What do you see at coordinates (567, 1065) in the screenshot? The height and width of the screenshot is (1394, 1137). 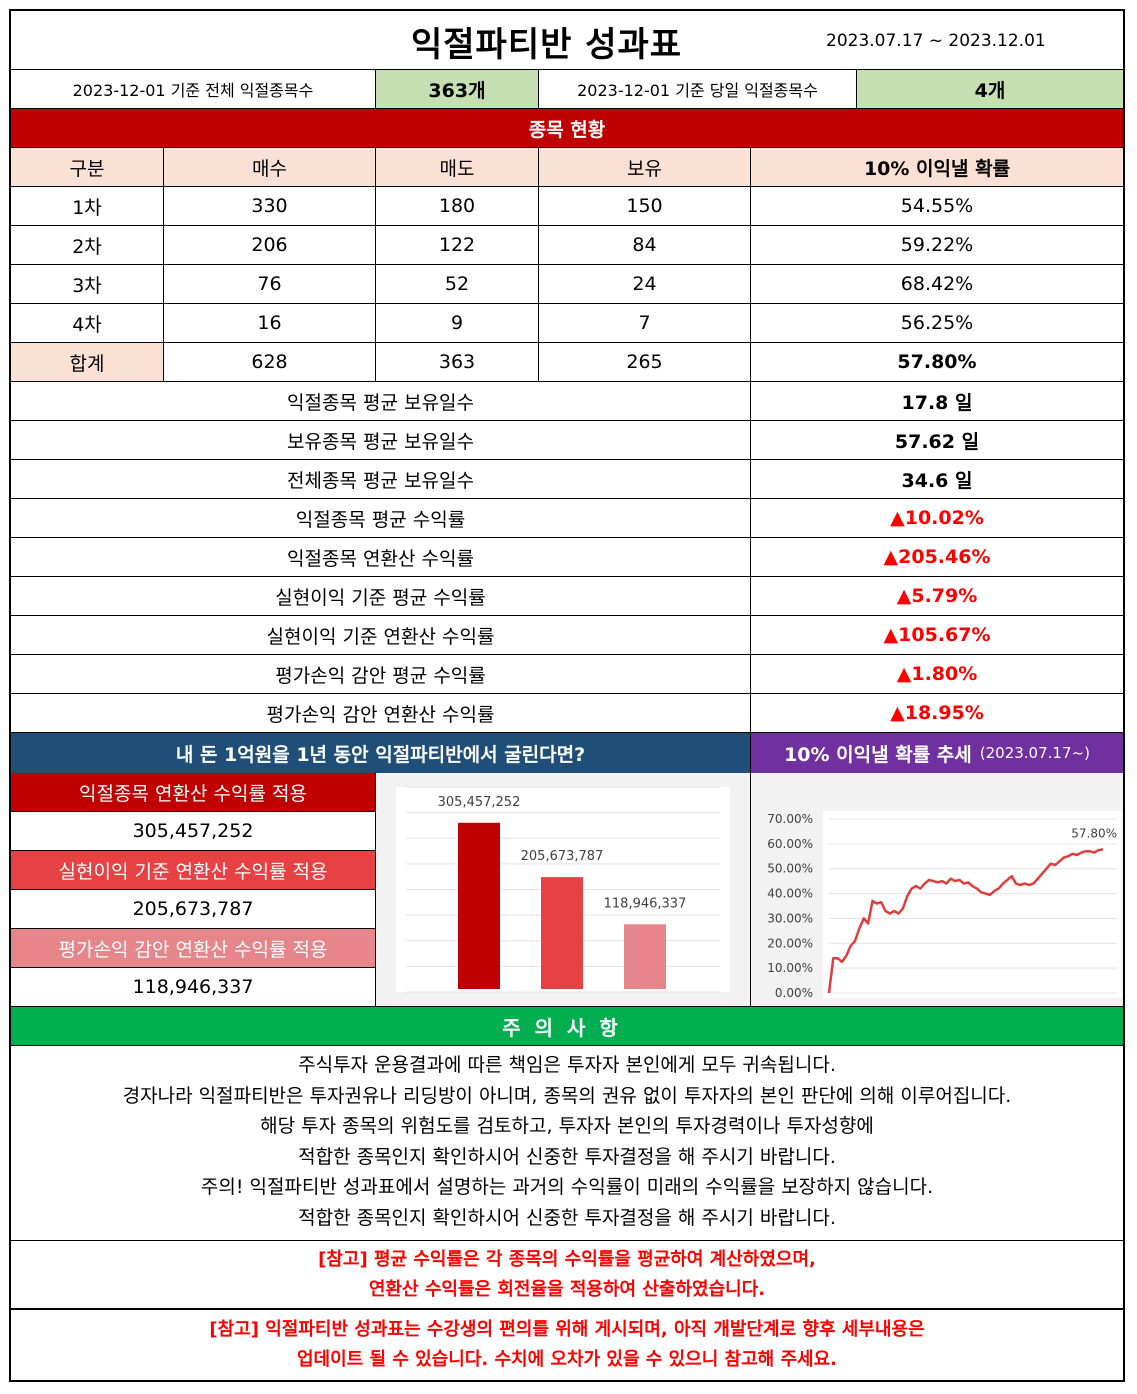 I see `notice-line: 주식투자 운용결과에 따른 책임은 투자자 본인에게 모두 귀속됩니다.` at bounding box center [567, 1065].